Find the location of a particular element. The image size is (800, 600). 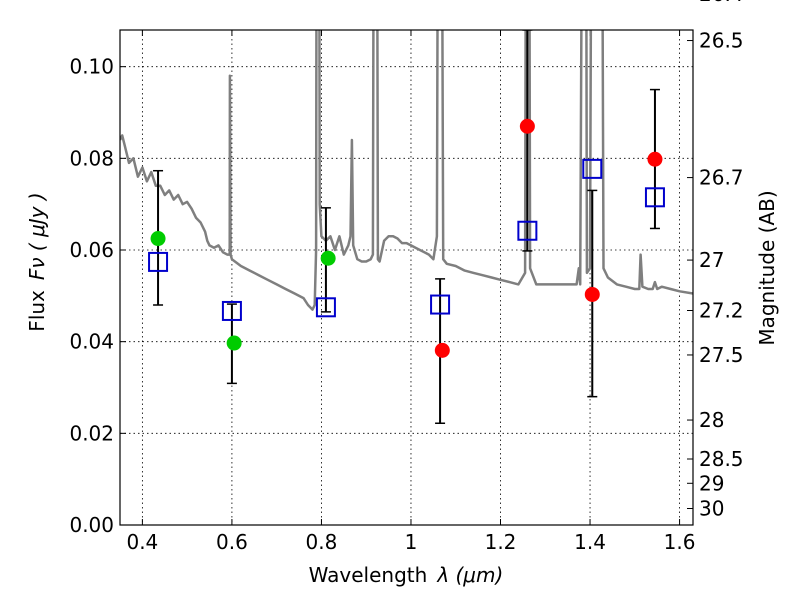

y-tick-label: 0.08 is located at coordinates (91, 158).